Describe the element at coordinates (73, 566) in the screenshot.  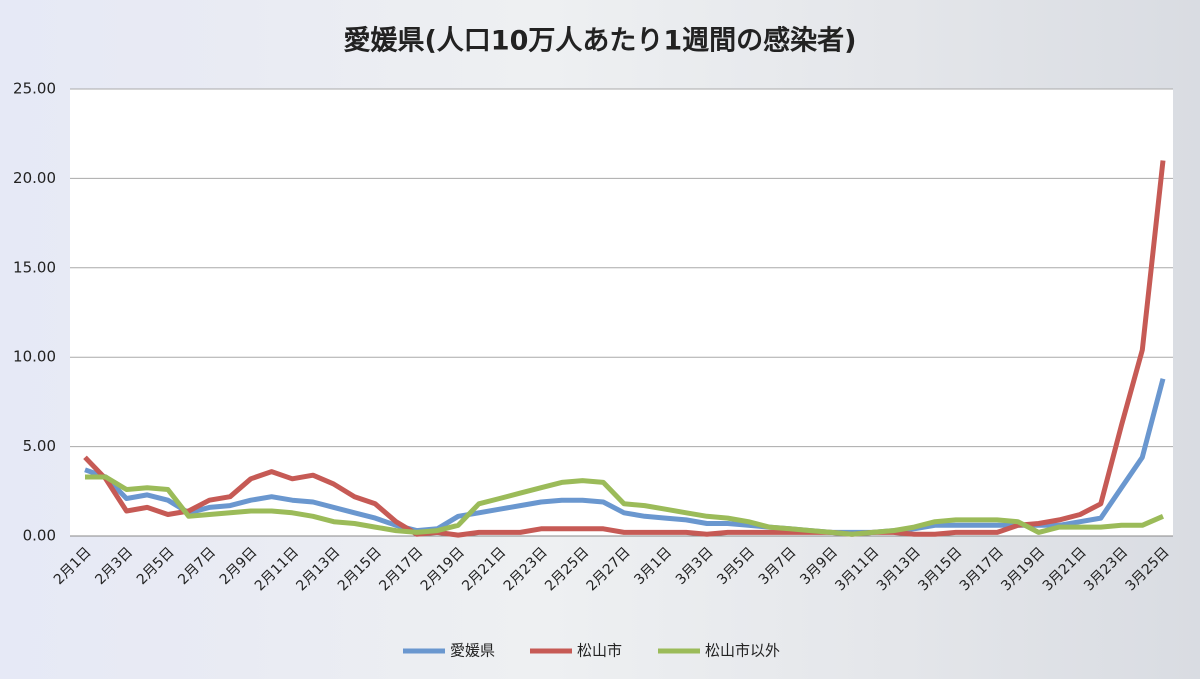
I see `x-tick-label: 2月1日` at that location.